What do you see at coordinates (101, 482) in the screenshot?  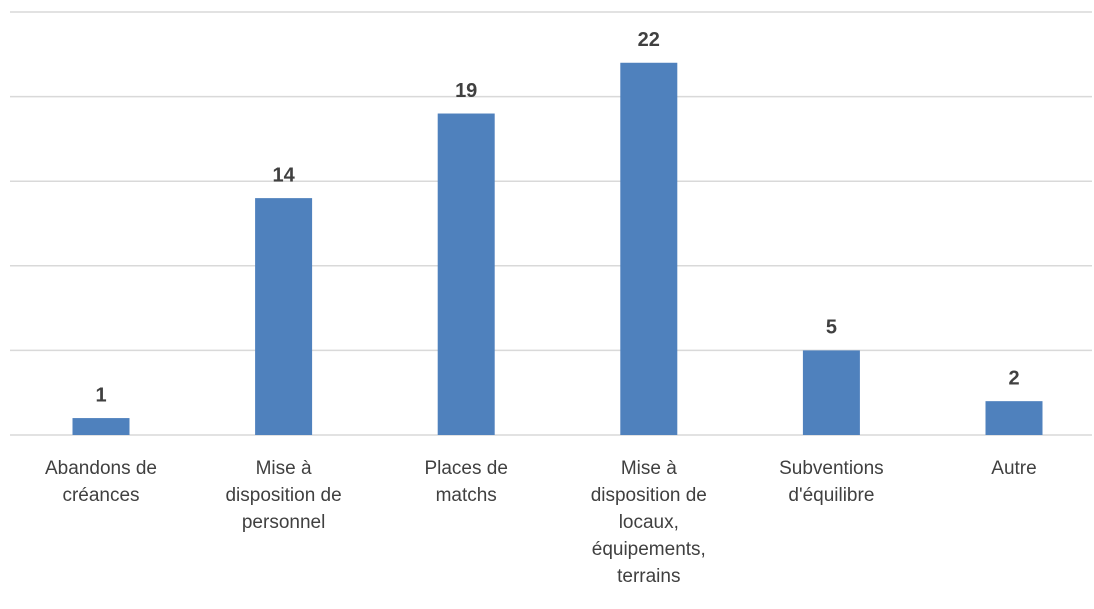 I see `x-tick-label: Abandons de créances` at bounding box center [101, 482].